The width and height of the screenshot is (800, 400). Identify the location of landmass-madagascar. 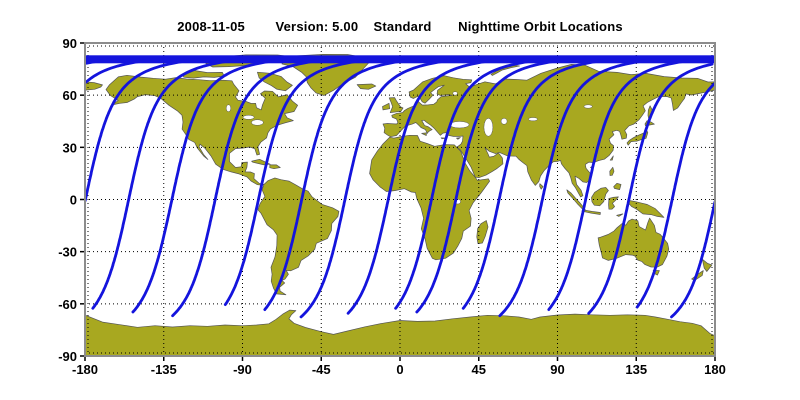
(482, 232).